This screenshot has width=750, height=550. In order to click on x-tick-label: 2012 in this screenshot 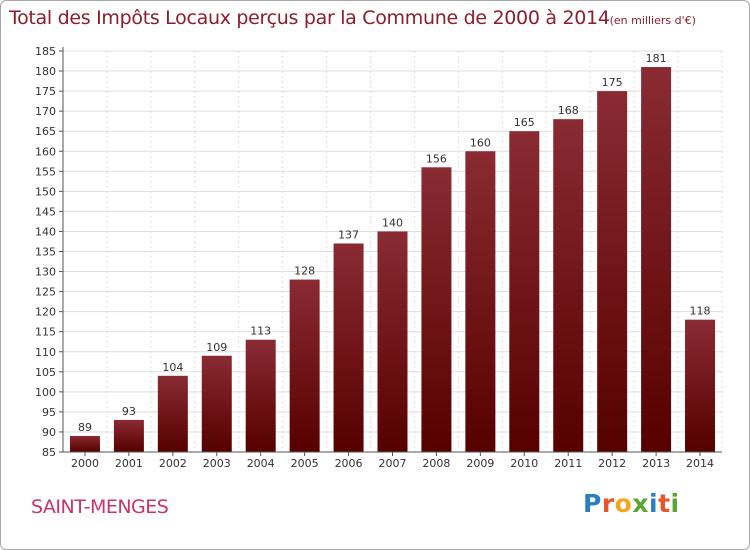, I will do `click(612, 463)`.